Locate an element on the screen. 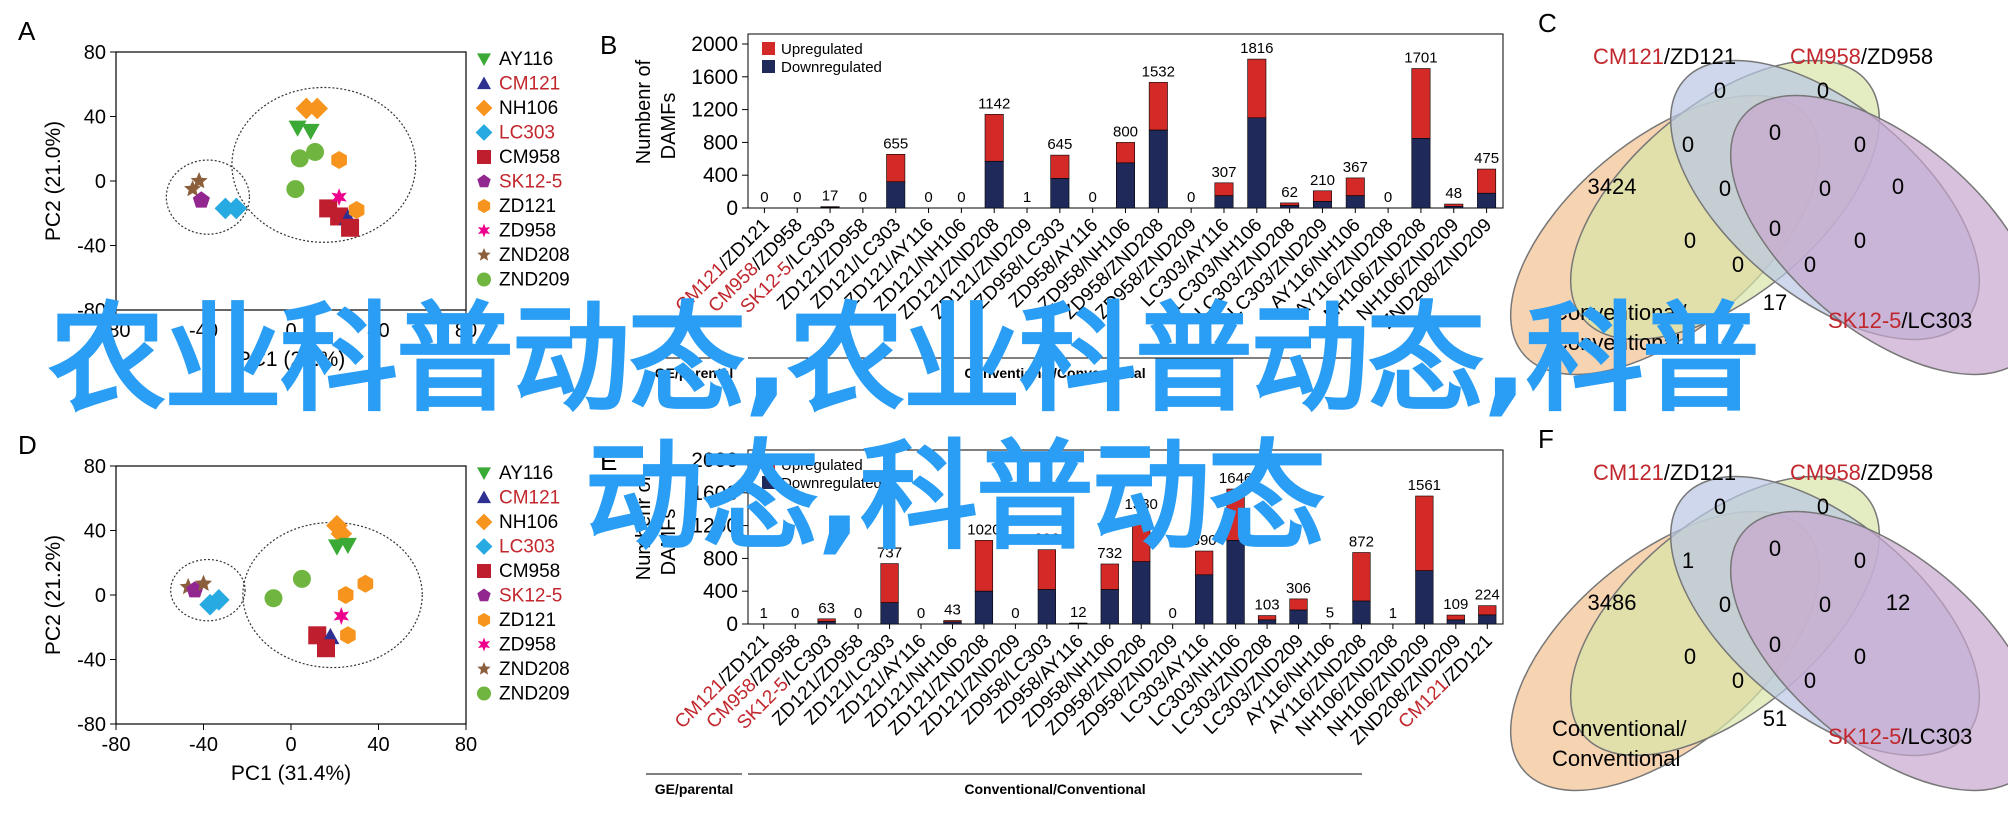 The width and height of the screenshot is (2008, 834). legend-label: CM958 is located at coordinates (529, 571).